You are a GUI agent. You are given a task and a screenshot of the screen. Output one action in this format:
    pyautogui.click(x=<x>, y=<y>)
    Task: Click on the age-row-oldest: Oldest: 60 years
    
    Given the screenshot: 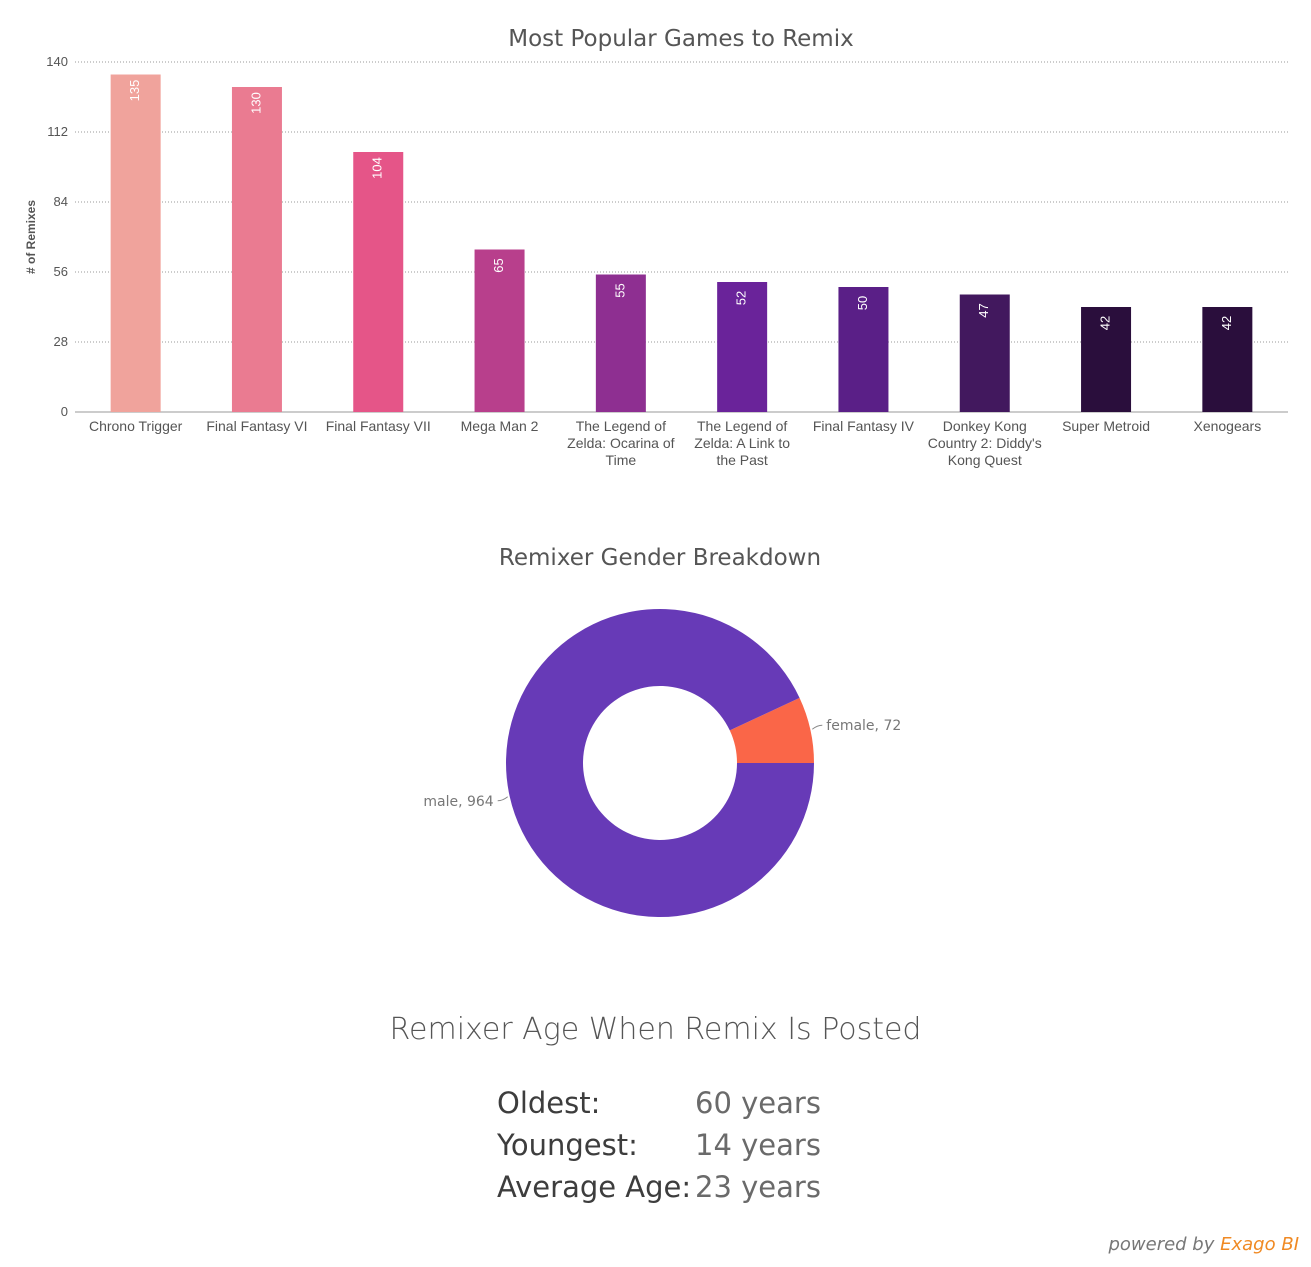 What is the action you would take?
    pyautogui.click(x=659, y=1103)
    